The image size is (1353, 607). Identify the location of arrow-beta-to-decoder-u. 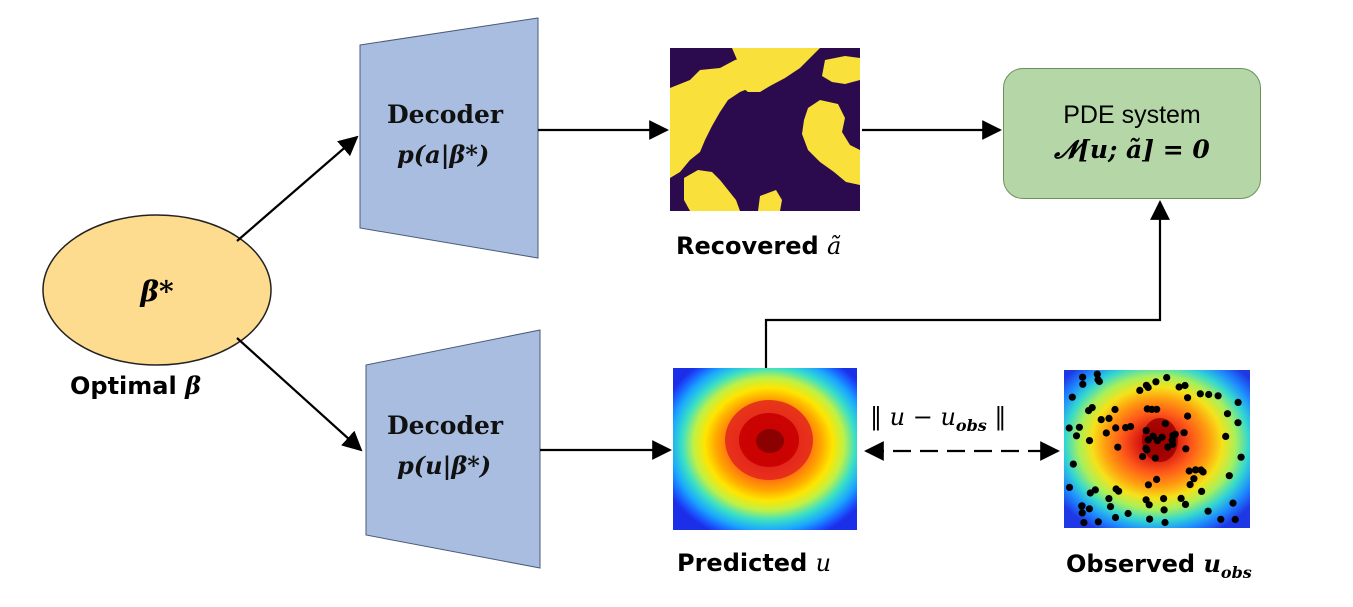
(299, 394).